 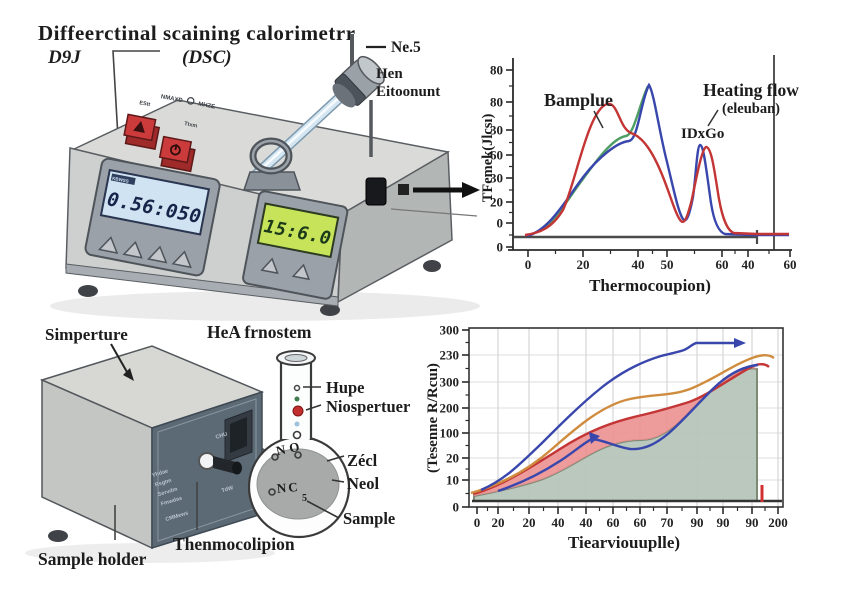 What do you see at coordinates (144, 252) in the screenshot?
I see `left-display-buttons` at bounding box center [144, 252].